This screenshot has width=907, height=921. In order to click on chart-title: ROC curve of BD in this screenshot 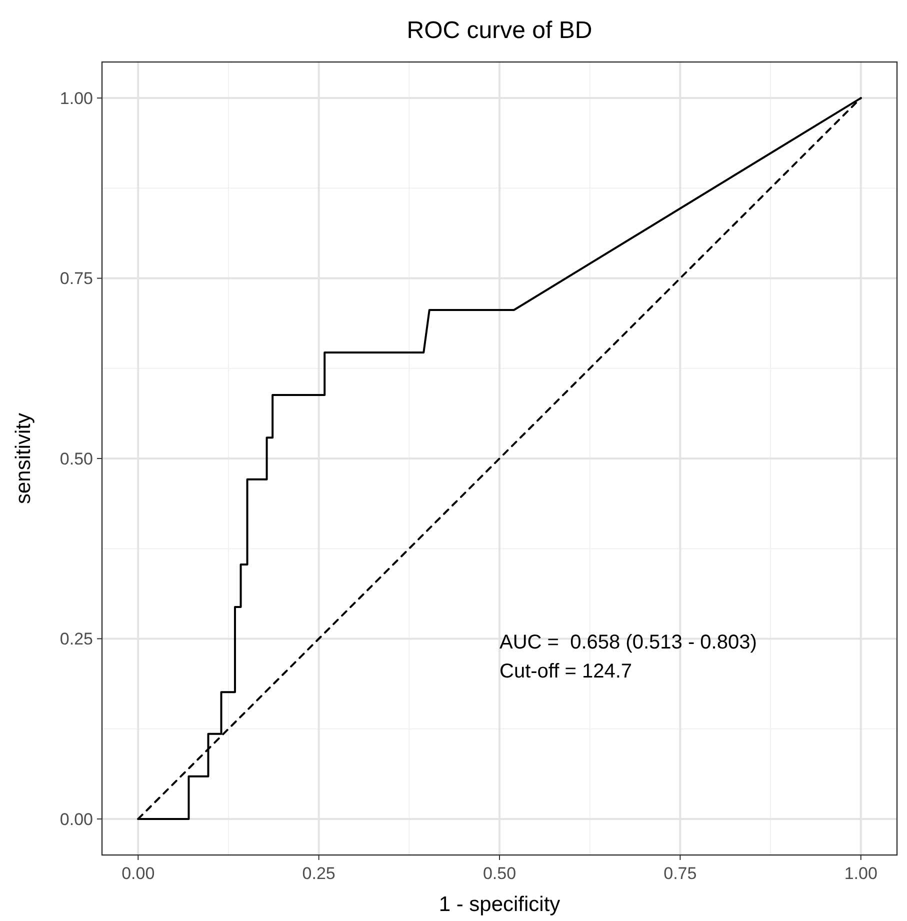, I will do `click(499, 30)`.